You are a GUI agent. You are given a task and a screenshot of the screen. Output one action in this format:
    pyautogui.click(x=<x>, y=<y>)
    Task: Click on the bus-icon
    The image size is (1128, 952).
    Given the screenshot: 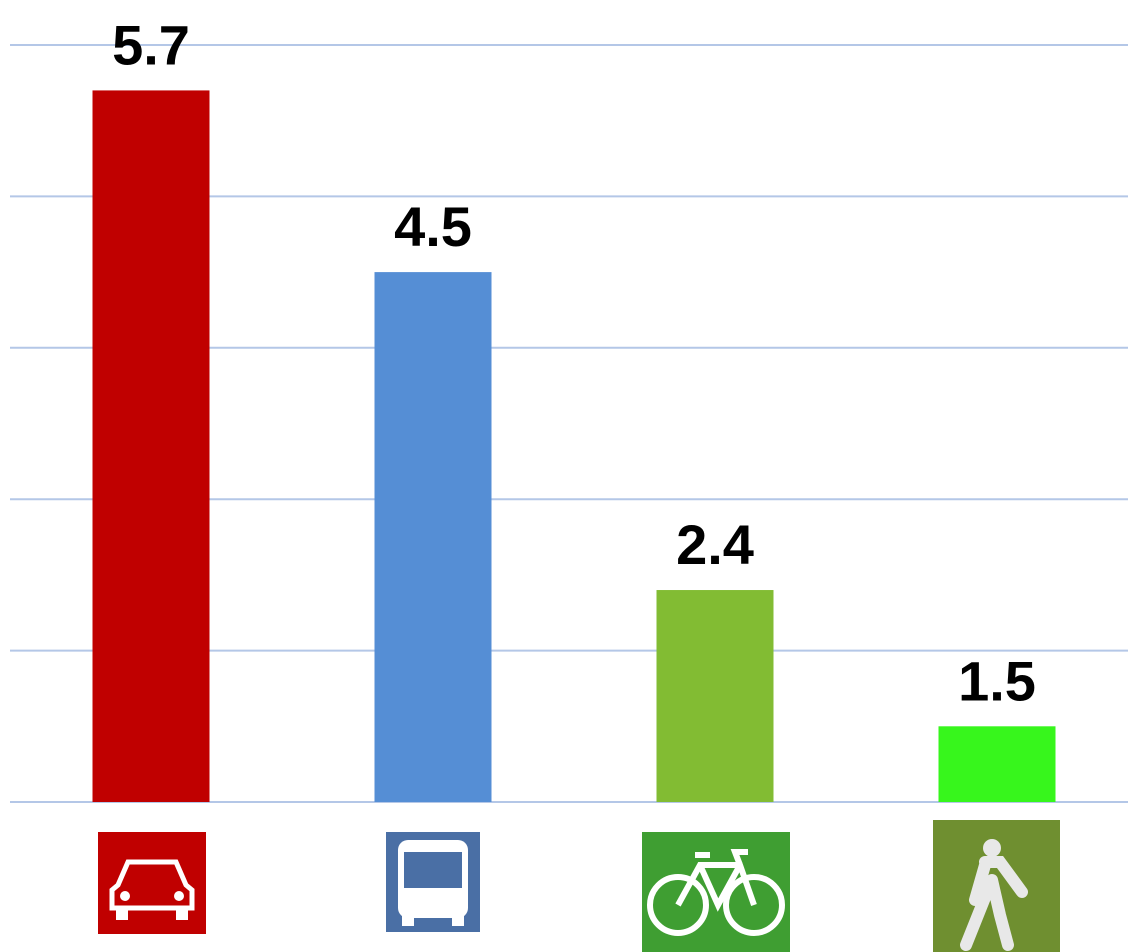 What is the action you would take?
    pyautogui.click(x=433, y=882)
    